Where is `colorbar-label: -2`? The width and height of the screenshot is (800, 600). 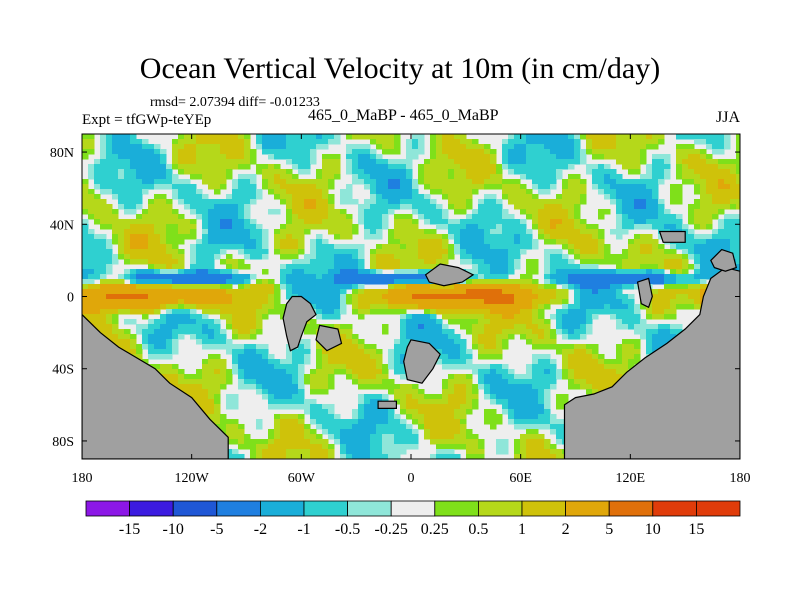 colorbar-label: -2 is located at coordinates (260, 529).